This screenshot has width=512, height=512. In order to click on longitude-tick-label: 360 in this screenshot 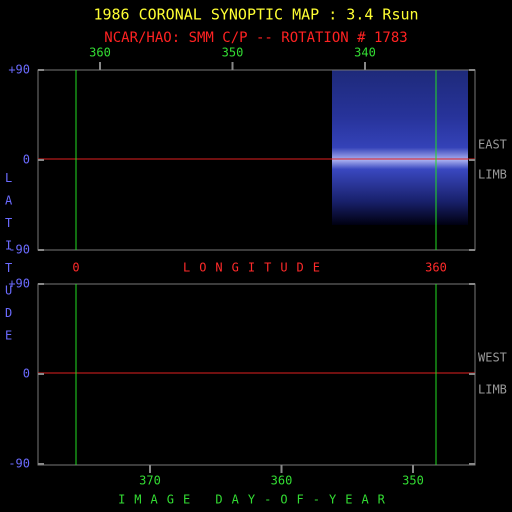, I will do `click(436, 268)`.